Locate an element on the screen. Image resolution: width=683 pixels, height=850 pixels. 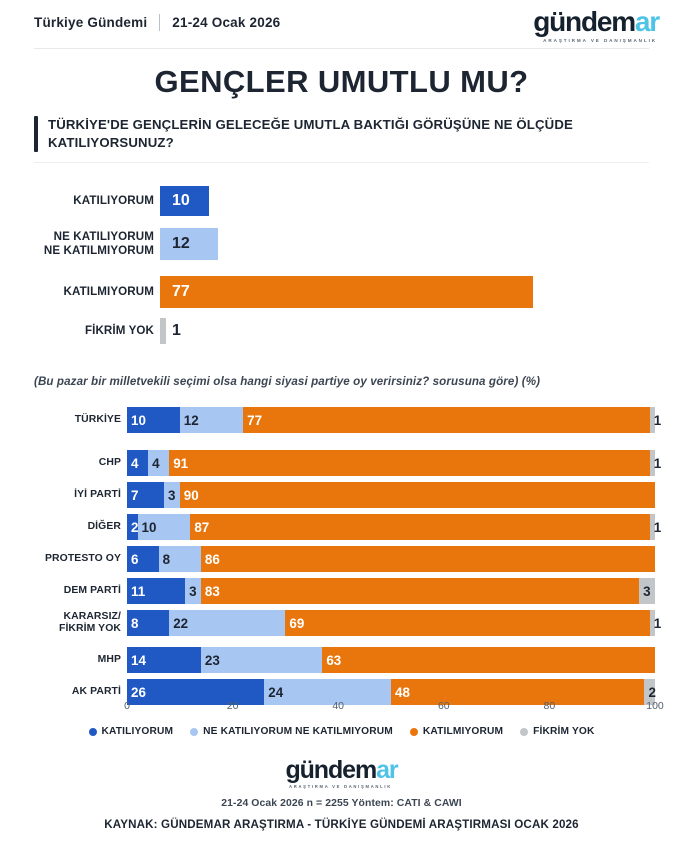
stacked-bar-row: PROTESTO OY 6 8 86 is located at coordinates (341, 559).